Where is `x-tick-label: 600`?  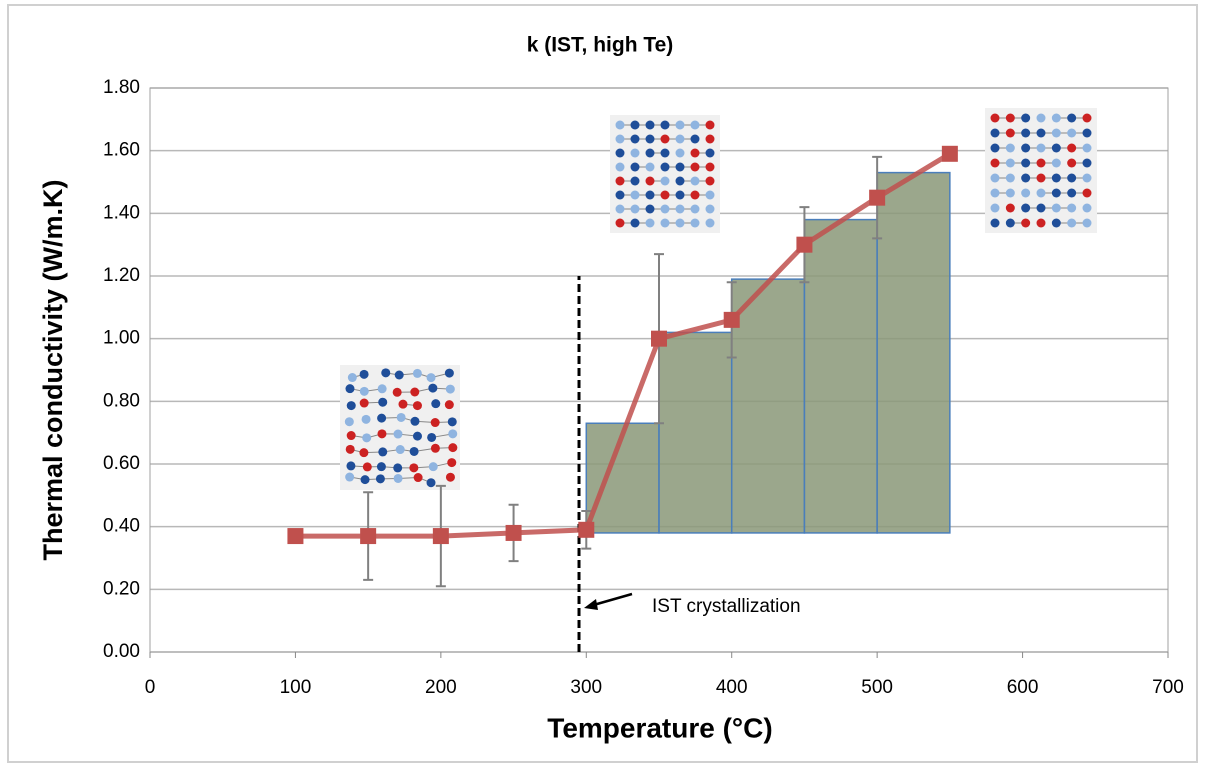
x-tick-label: 600 is located at coordinates (1023, 687).